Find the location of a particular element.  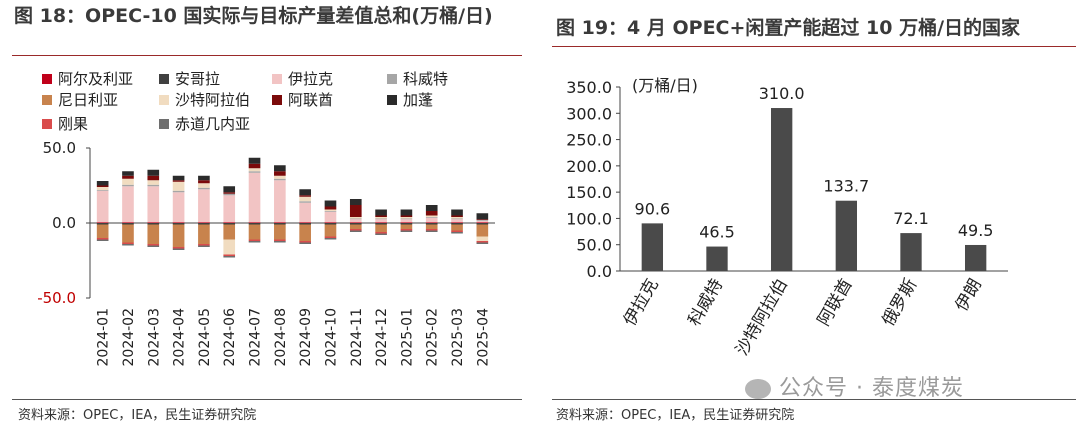

x-tick-label: 2024-02 is located at coordinates (129, 337).